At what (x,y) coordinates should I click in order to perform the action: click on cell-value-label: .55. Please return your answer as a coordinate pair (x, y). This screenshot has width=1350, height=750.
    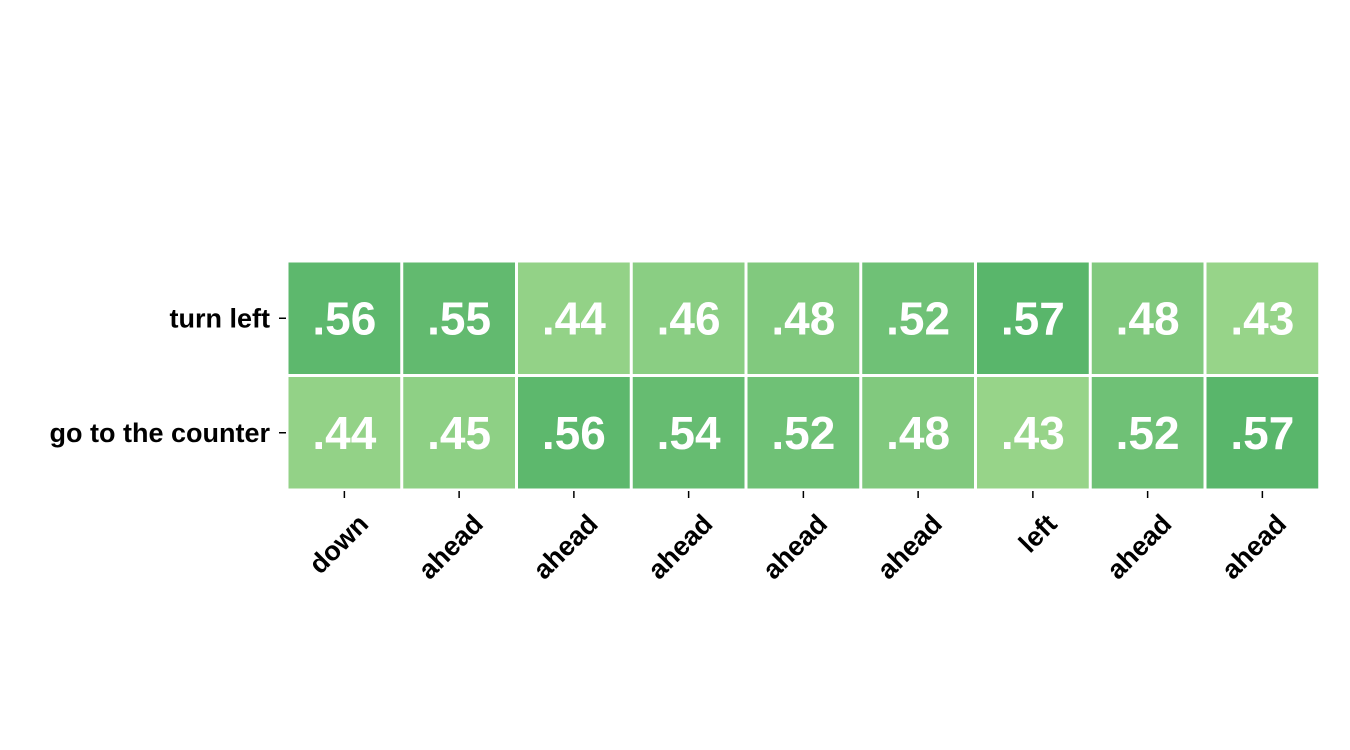
    Looking at the image, I should click on (459, 318).